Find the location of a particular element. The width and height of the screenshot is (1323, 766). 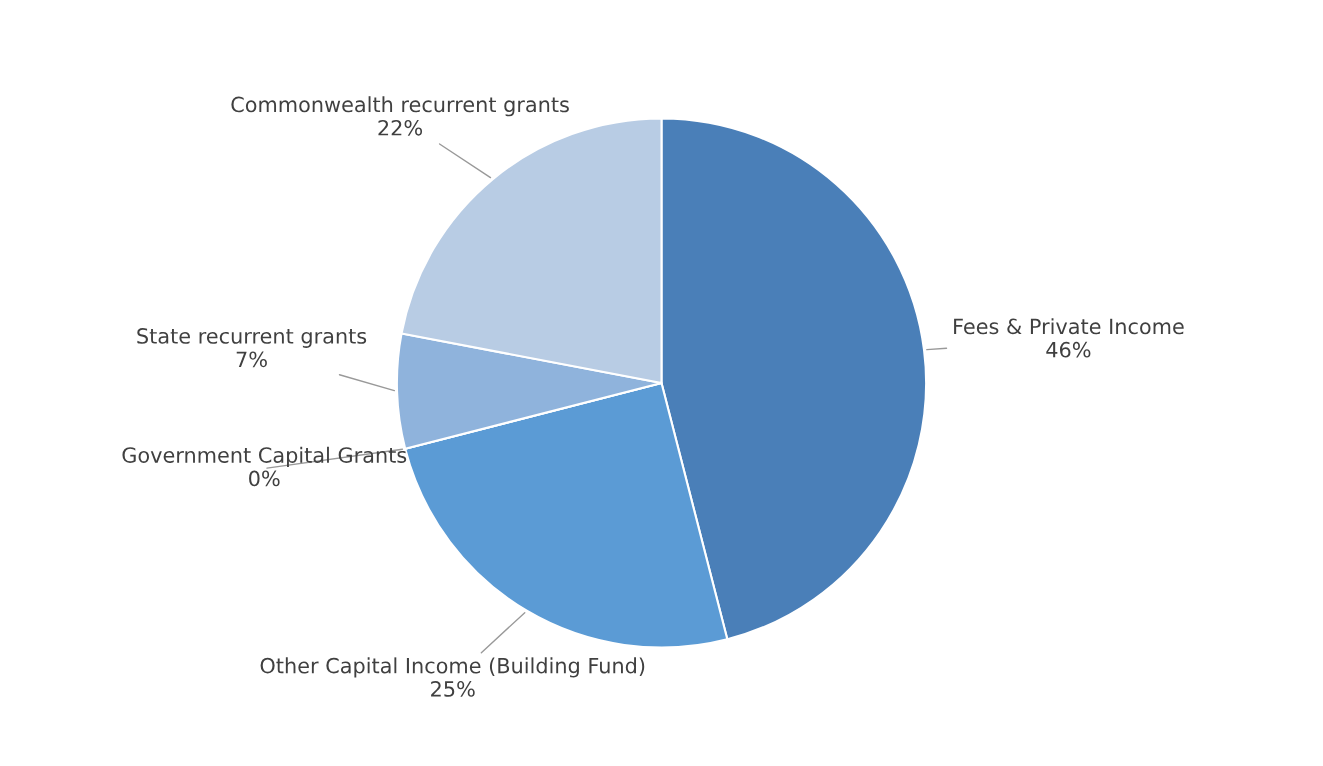

data-label: 25% is located at coordinates (453, 689).